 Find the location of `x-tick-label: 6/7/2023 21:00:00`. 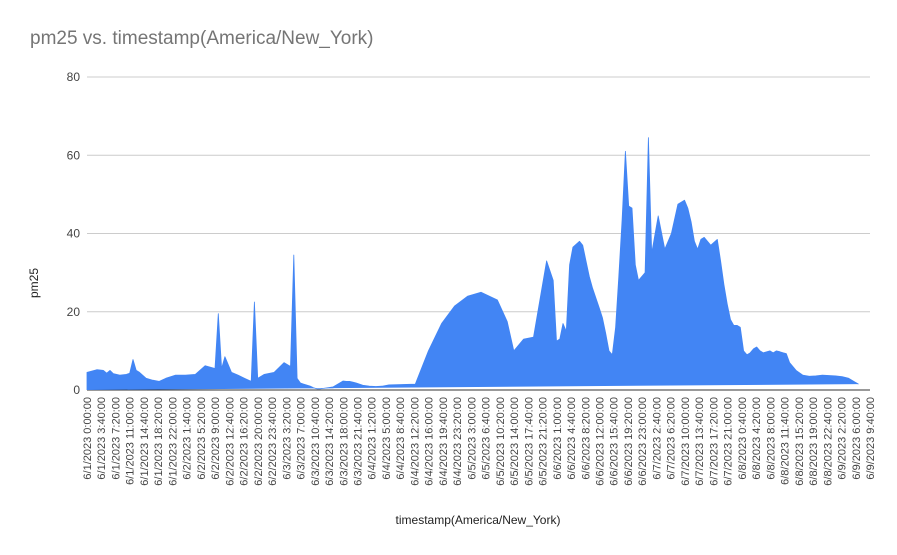

x-tick-label: 6/7/2023 21:00:00 is located at coordinates (729, 441).